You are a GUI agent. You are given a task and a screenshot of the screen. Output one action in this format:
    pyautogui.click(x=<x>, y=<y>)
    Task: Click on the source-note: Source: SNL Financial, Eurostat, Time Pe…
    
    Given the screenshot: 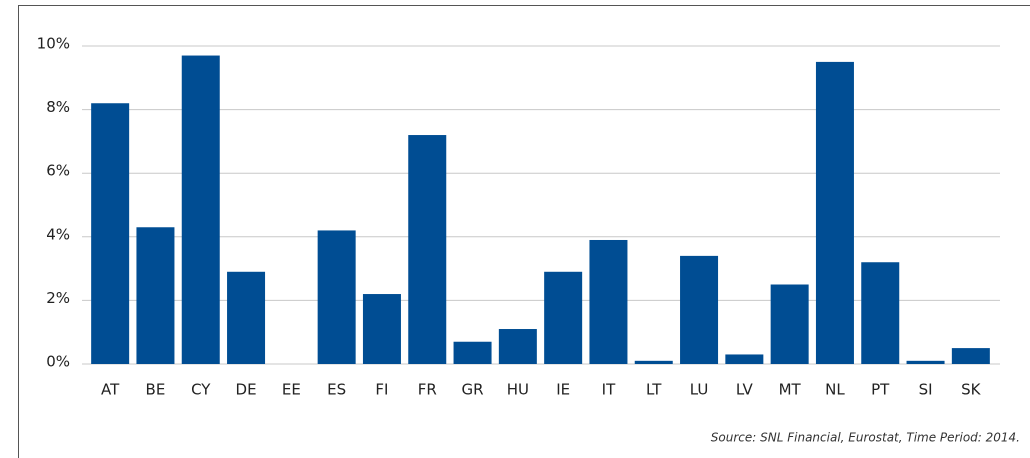 What is the action you would take?
    pyautogui.click(x=865, y=438)
    